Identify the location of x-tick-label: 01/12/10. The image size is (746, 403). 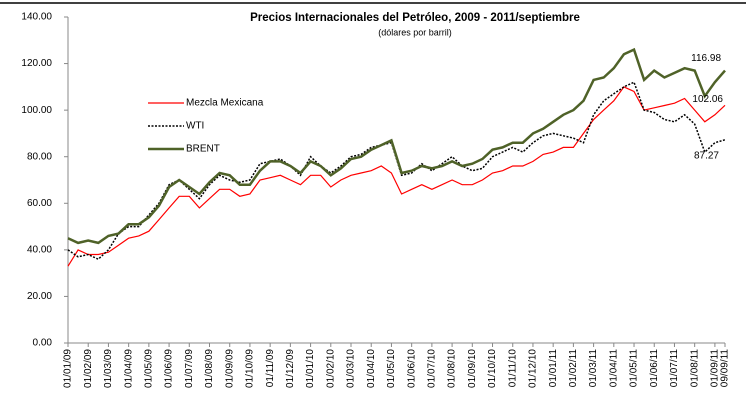
(533, 368).